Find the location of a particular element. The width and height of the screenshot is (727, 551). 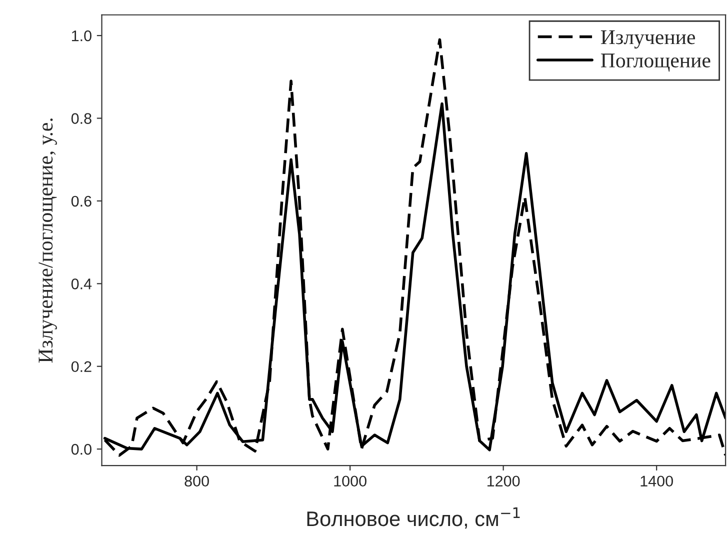

legend-label: Излучение is located at coordinates (648, 39).